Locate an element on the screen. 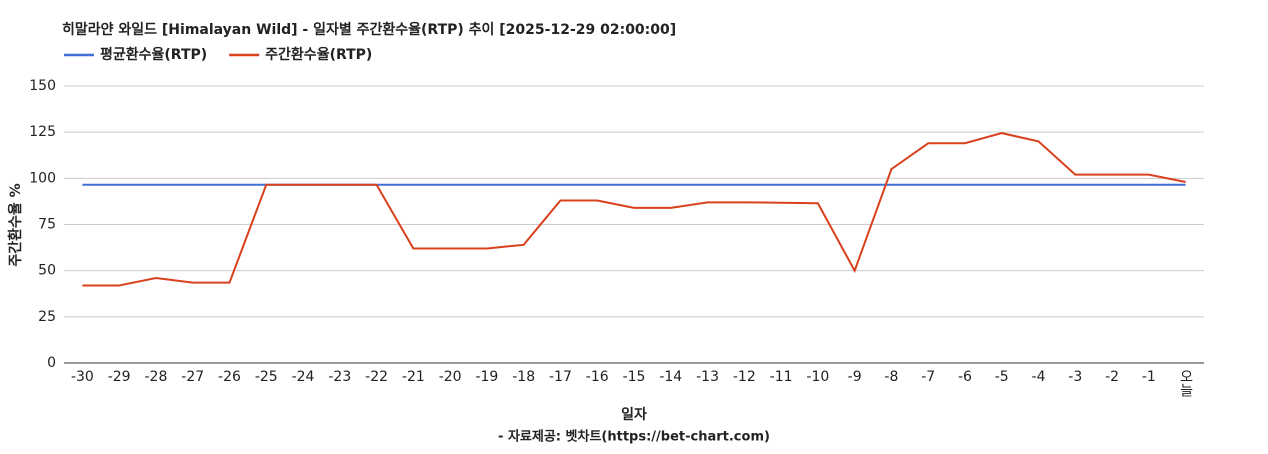  x-tick-label: -28 is located at coordinates (155, 377).